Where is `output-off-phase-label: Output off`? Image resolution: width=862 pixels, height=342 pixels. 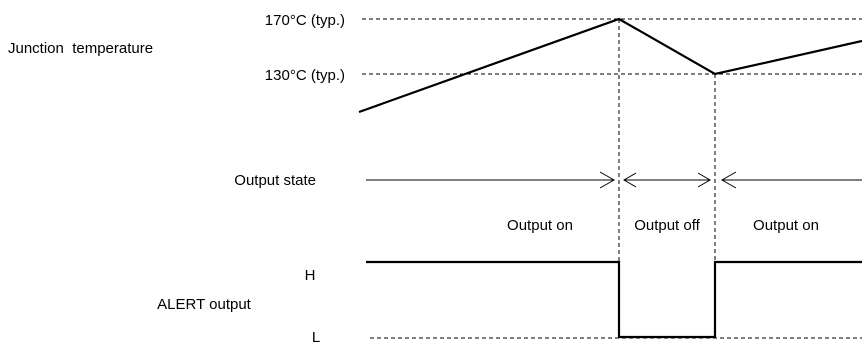 output-off-phase-label: Output off is located at coordinates (667, 225).